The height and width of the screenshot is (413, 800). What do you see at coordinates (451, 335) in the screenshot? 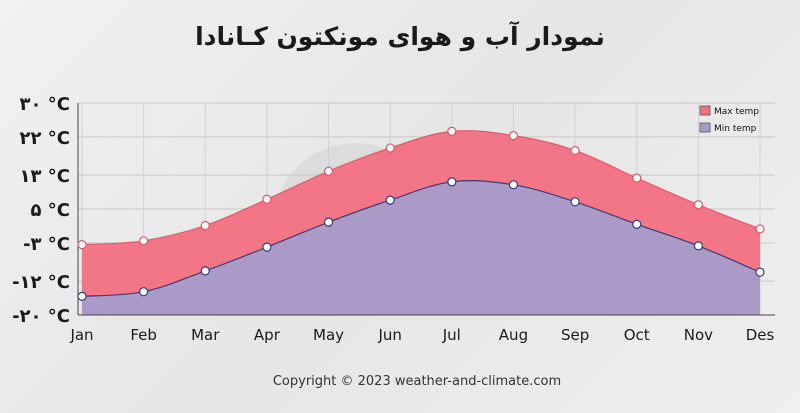
I see `x-tick-label-jul: Jul` at bounding box center [451, 335].